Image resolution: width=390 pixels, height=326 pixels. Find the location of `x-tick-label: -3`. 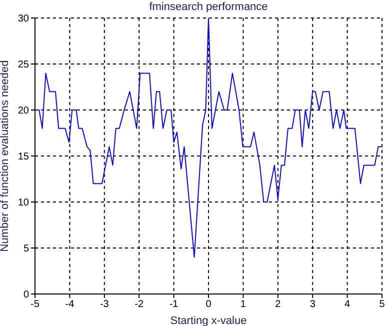

x-tick-label: -3 is located at coordinates (105, 304).